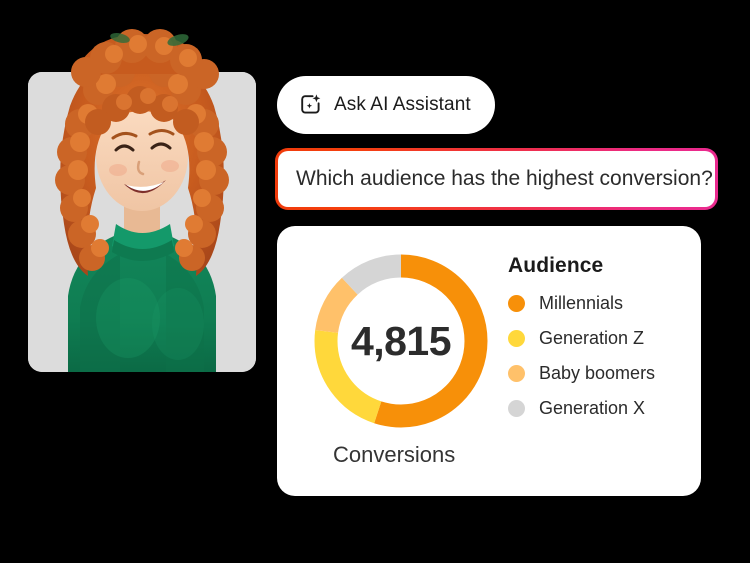 Image resolution: width=750 pixels, height=563 pixels. I want to click on donut-segment-generation-x, so click(401, 341).